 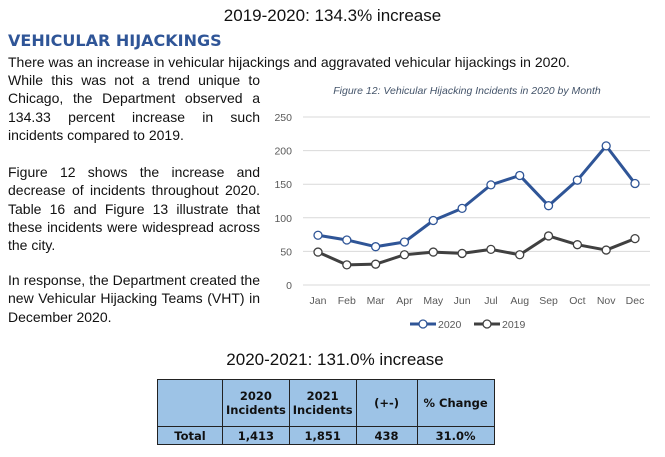 I want to click on row-label: Total, so click(x=190, y=435).